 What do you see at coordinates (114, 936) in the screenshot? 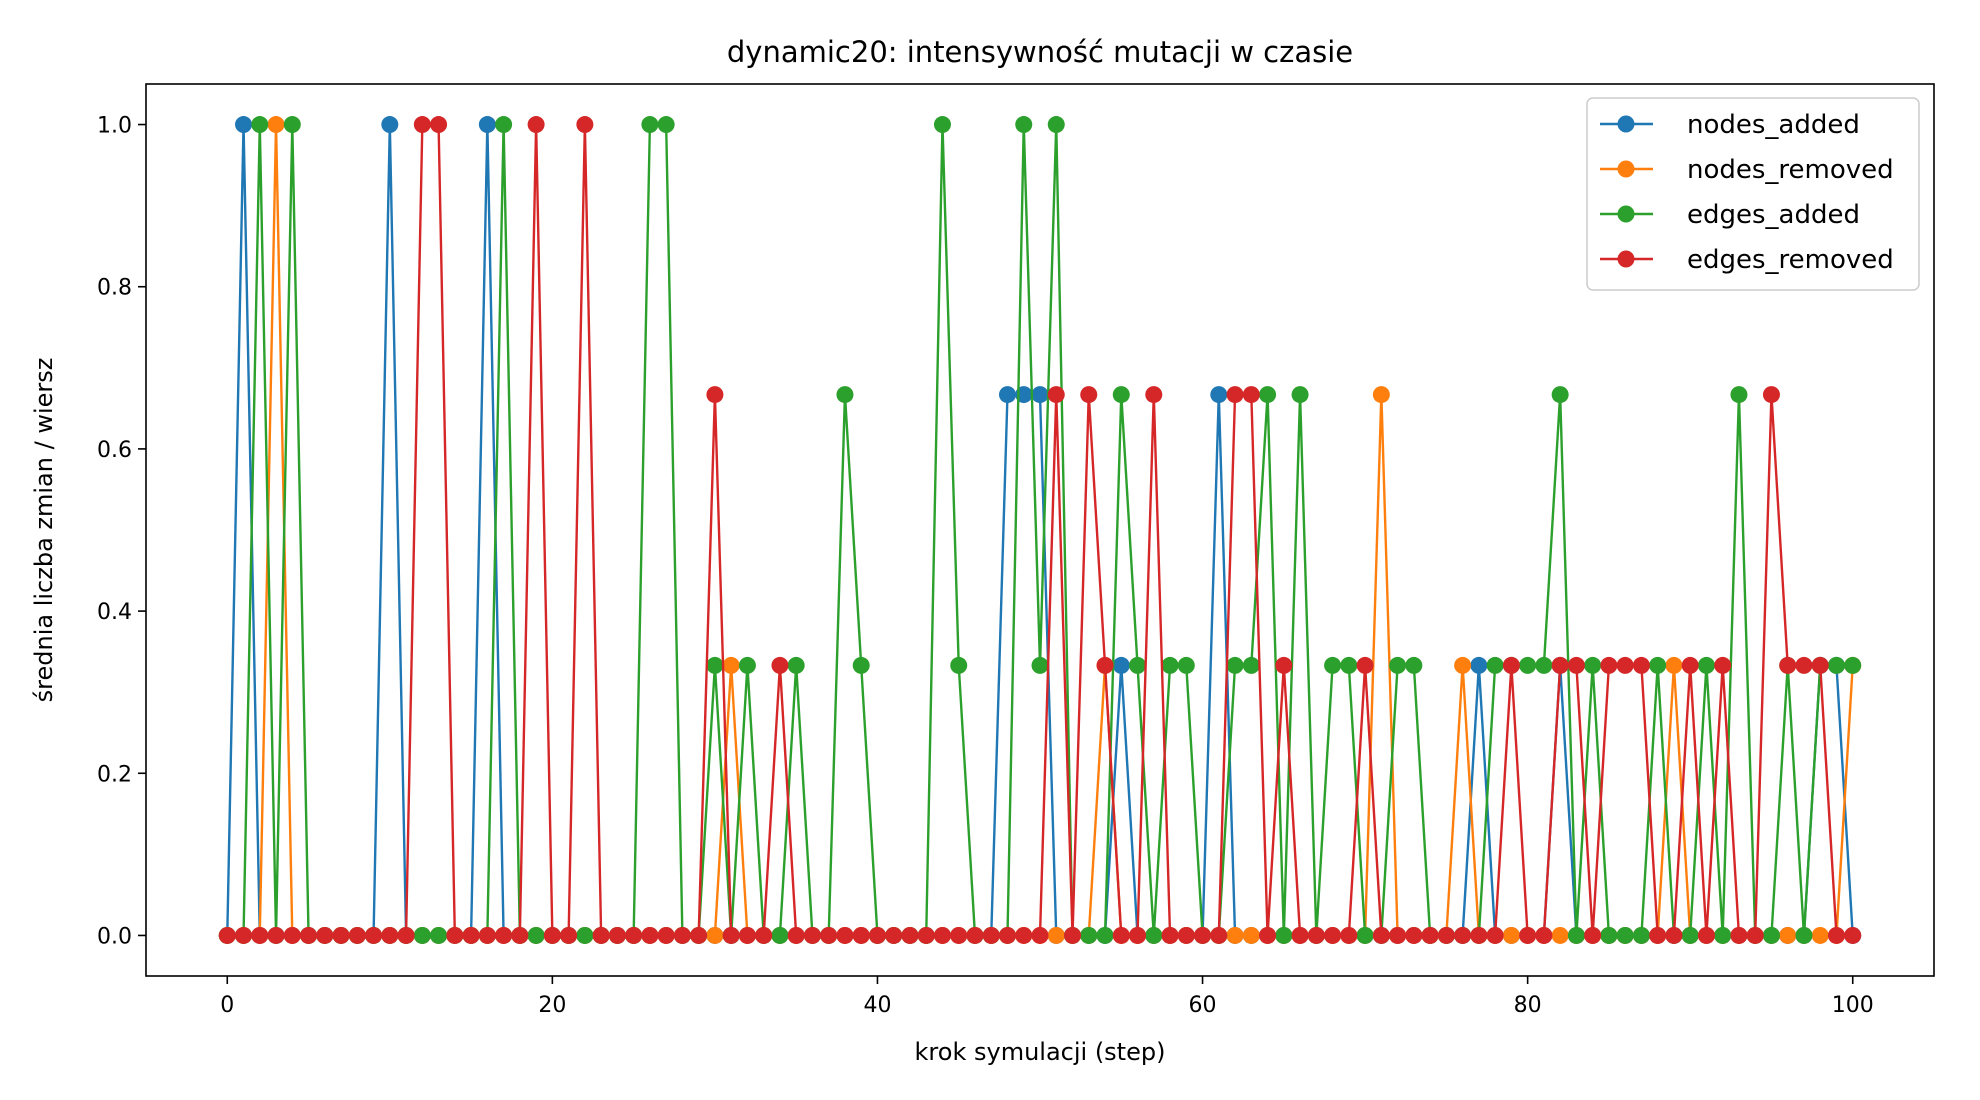
I see `y-tick-label: 0.0` at bounding box center [114, 936].